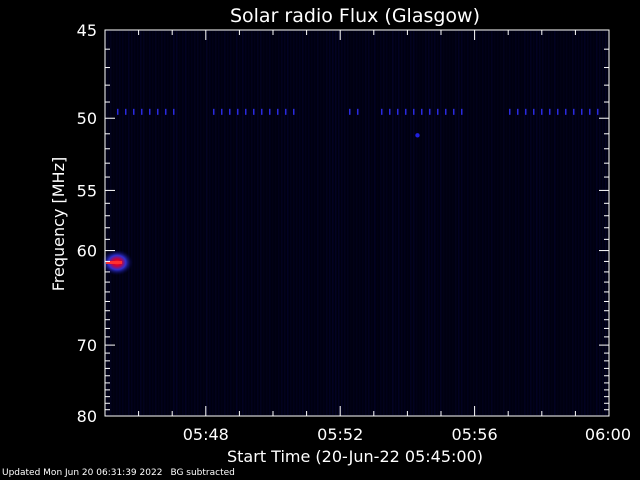 Image resolution: width=640 pixels, height=480 pixels. I want to click on updated-timestamp: Updated Mon Jun 20 06:31:39 2022, so click(82, 473).